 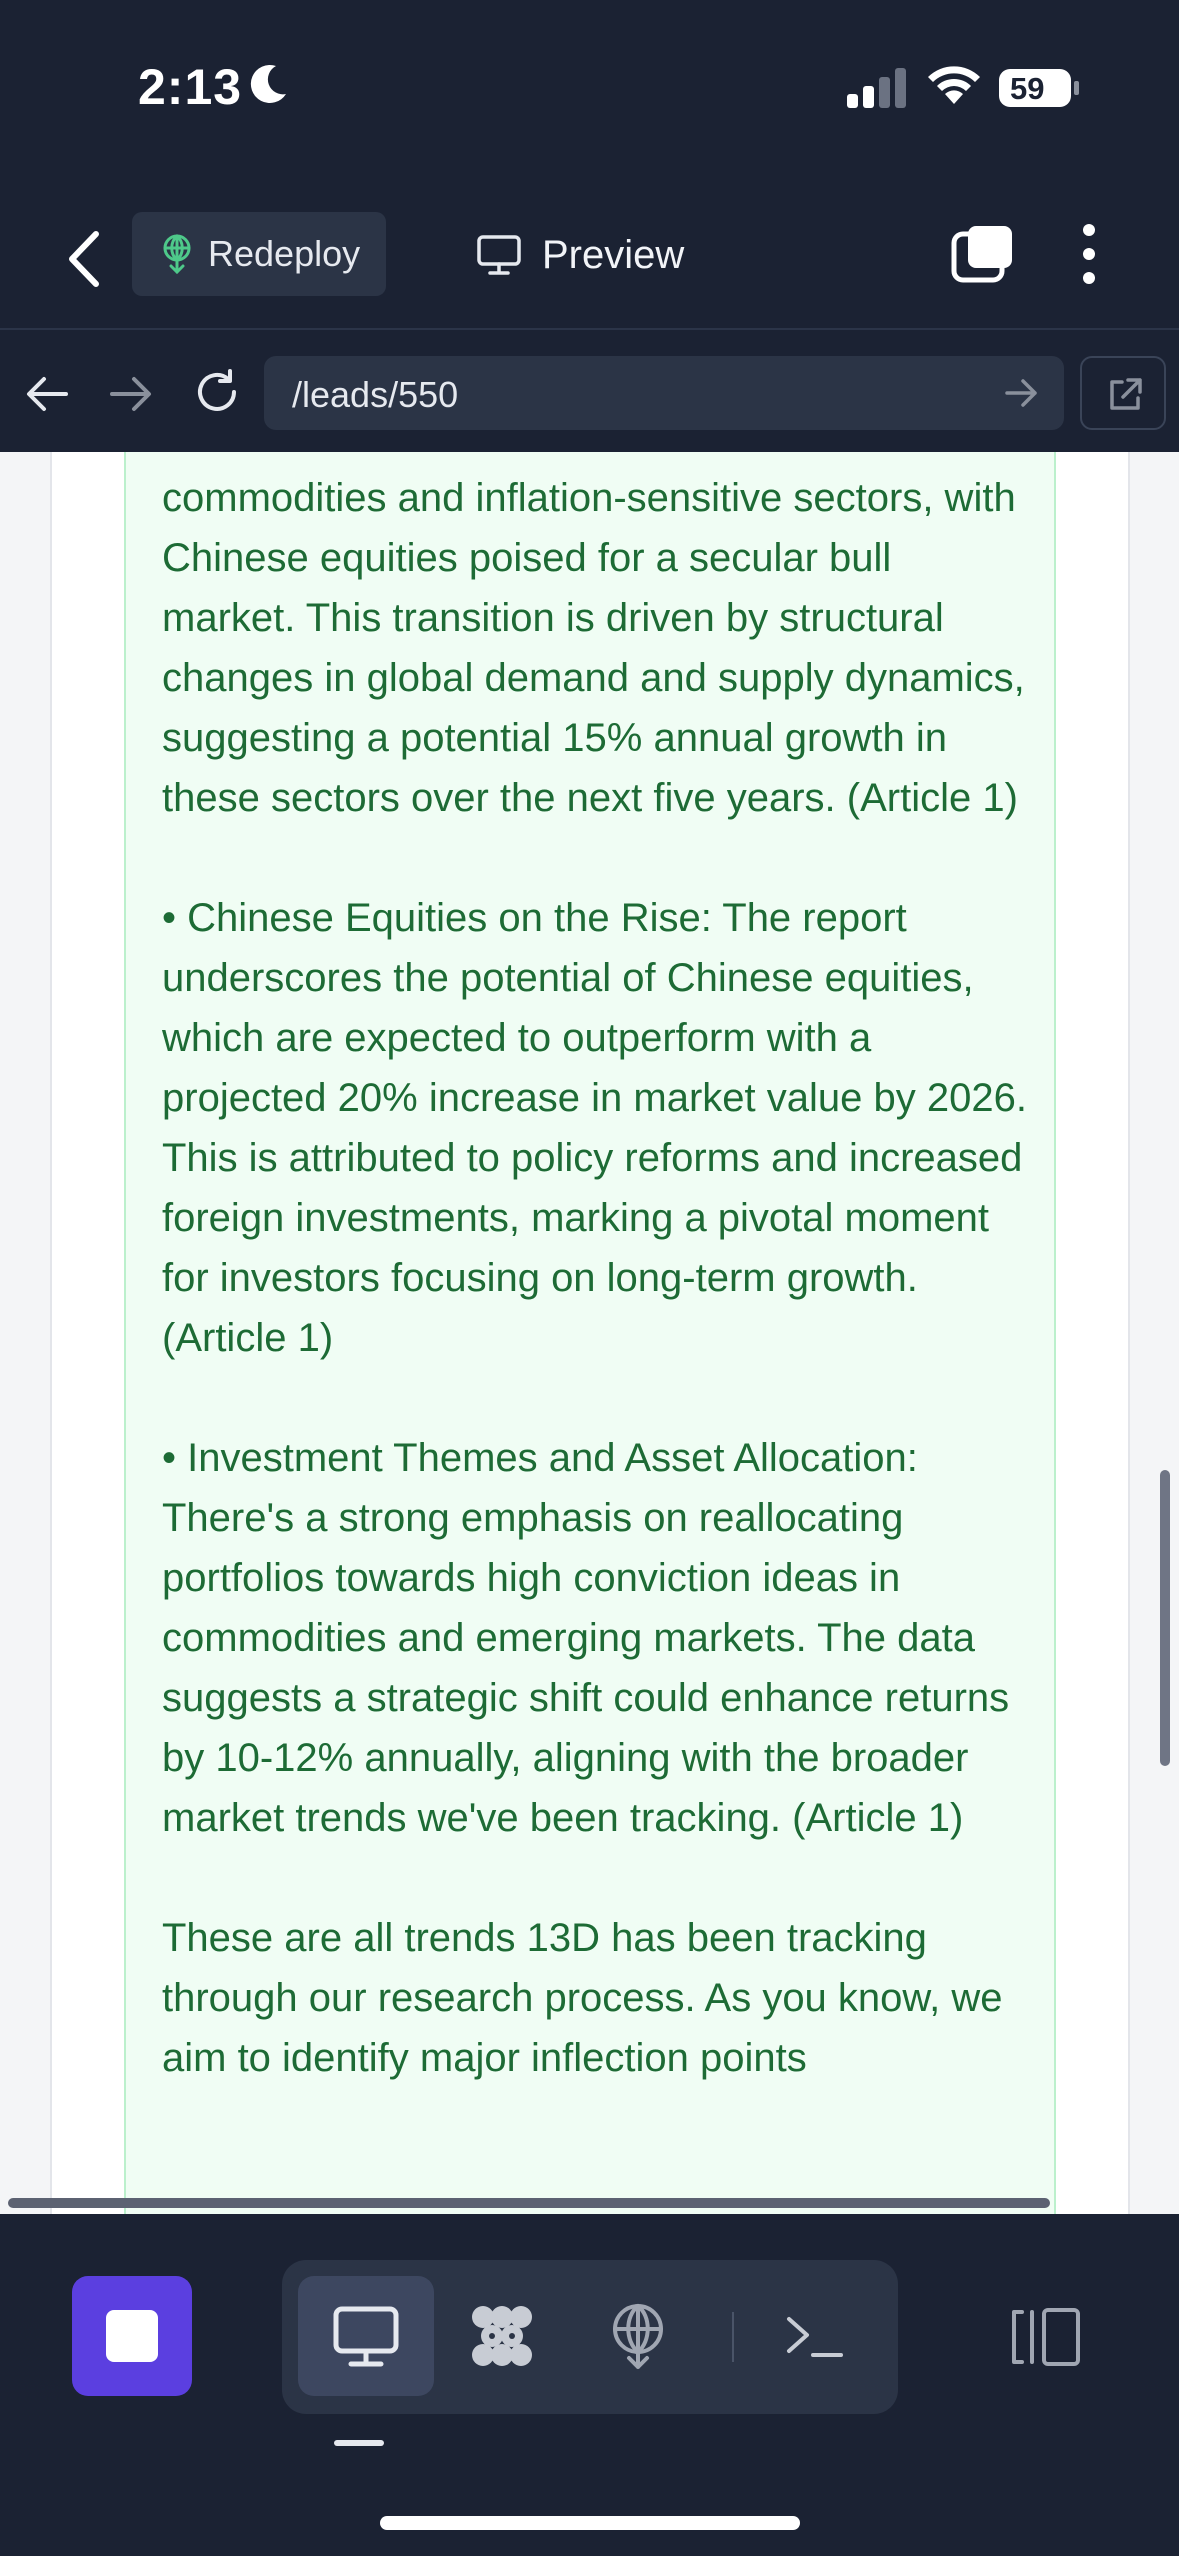 What do you see at coordinates (47, 394) in the screenshot?
I see `arrow-left-icon` at bounding box center [47, 394].